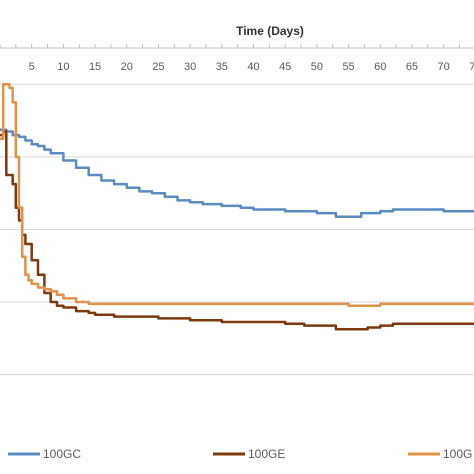 This screenshot has height=474, width=474. What do you see at coordinates (348, 67) in the screenshot?
I see `x-tick-label: 55` at bounding box center [348, 67].